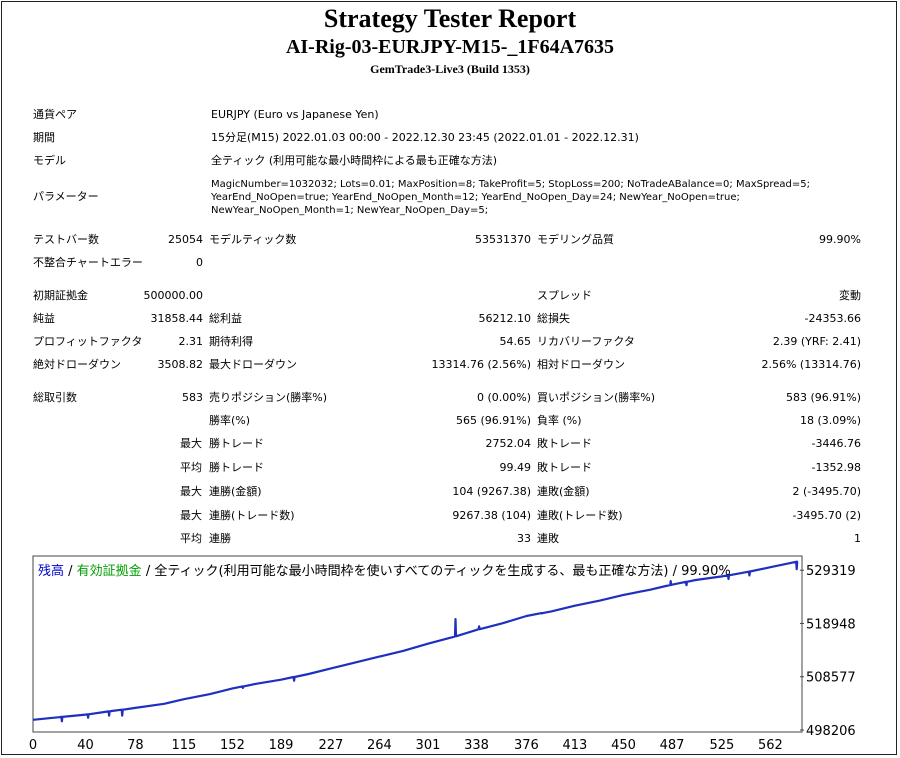 The height and width of the screenshot is (758, 900). What do you see at coordinates (564, 467) in the screenshot?
I see `avg-loss-label: 敗トレード` at bounding box center [564, 467].